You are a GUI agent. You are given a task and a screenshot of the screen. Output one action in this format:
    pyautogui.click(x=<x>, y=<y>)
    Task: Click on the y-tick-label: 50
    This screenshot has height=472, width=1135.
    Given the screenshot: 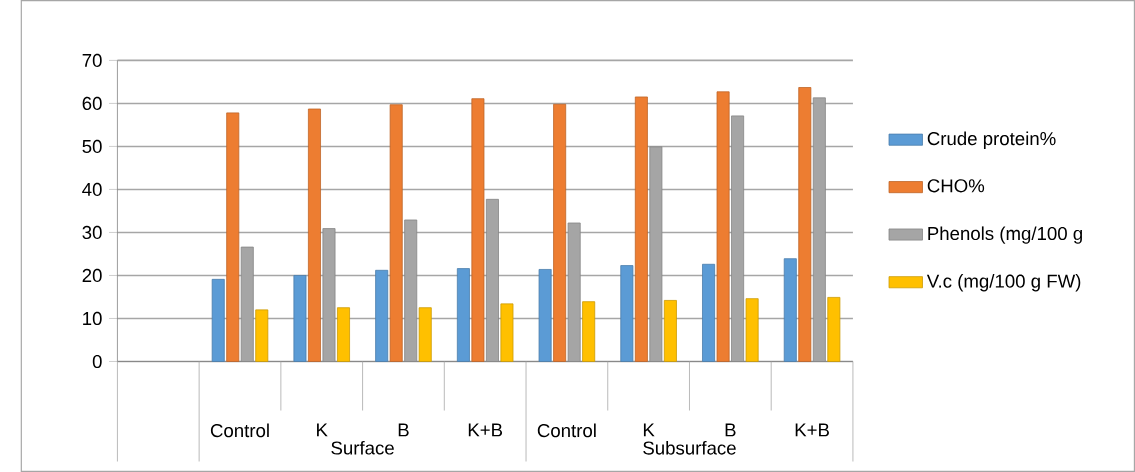 What is the action you would take?
    pyautogui.click(x=92, y=146)
    